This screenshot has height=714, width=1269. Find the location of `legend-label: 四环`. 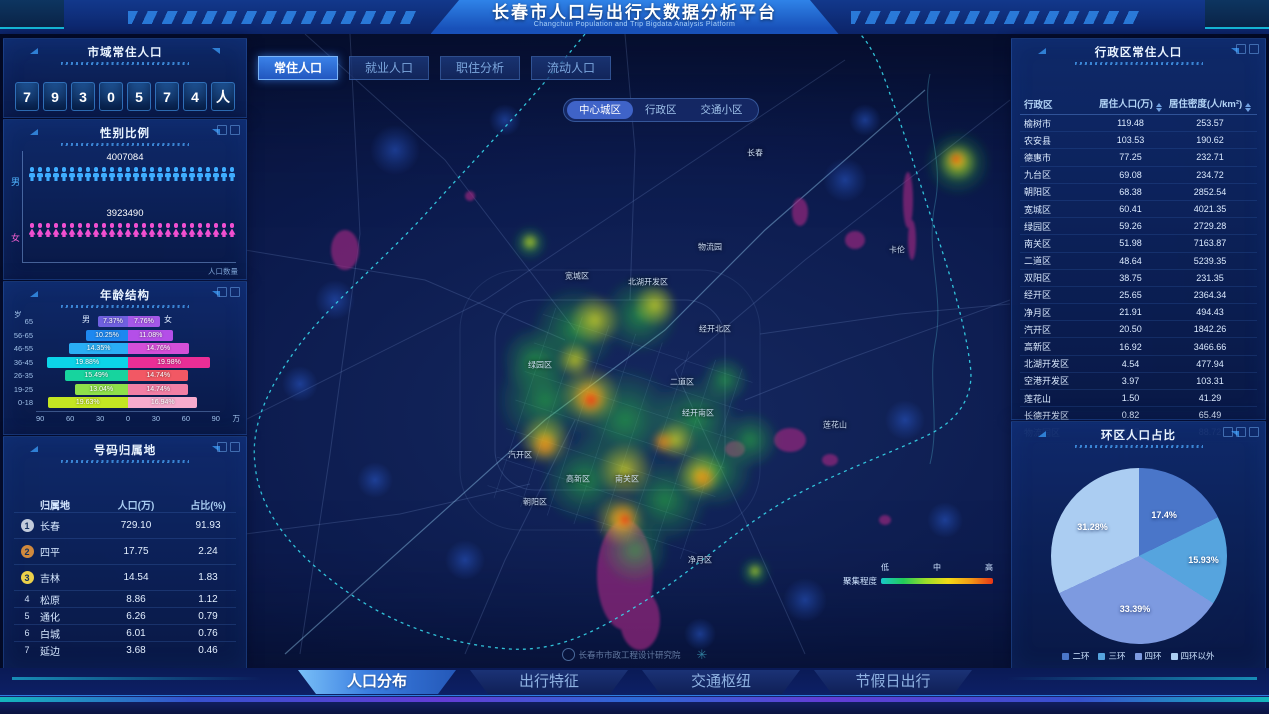

legend-label: 四环 is located at coordinates (1153, 656).